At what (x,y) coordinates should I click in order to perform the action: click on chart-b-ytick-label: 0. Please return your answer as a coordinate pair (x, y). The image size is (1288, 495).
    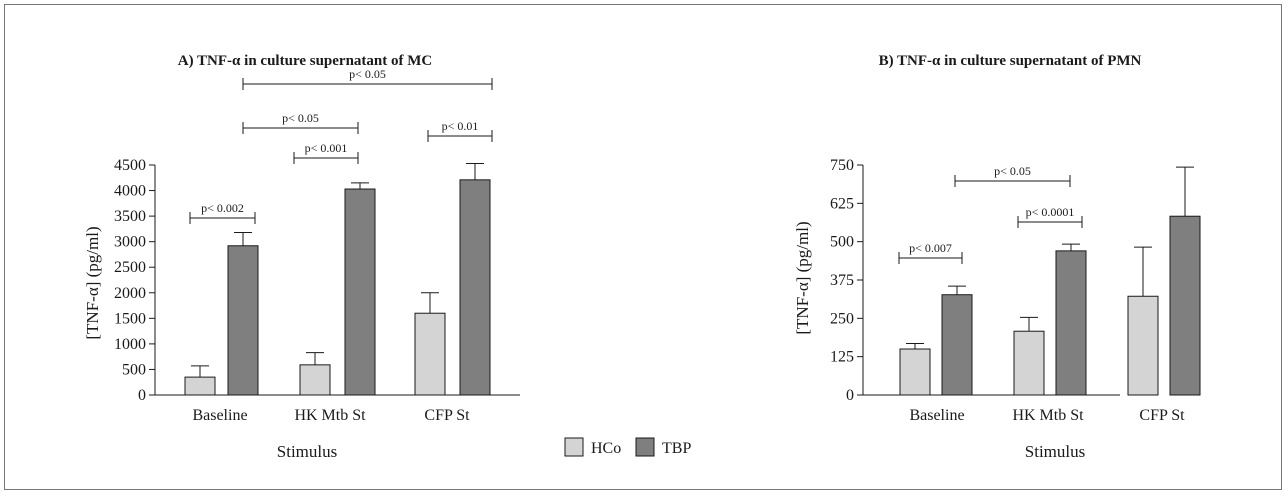
    Looking at the image, I should click on (850, 395).